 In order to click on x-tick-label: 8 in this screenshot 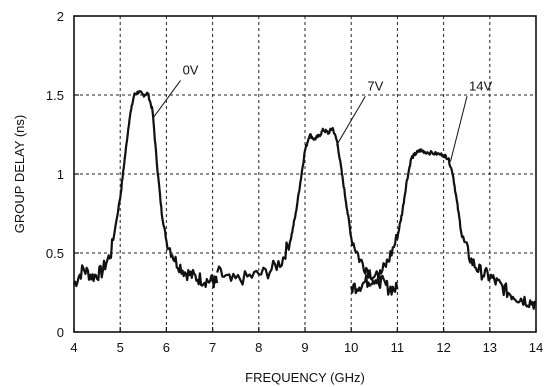, I will do `click(258, 347)`.